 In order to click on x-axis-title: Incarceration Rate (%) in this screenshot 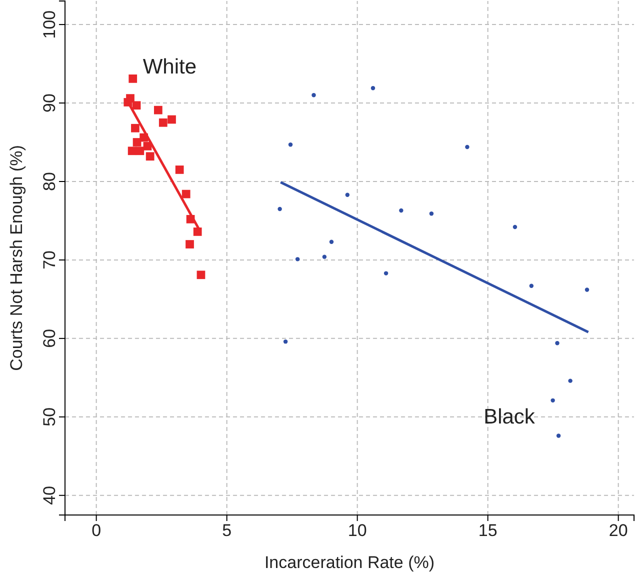, I will do `click(349, 562)`.